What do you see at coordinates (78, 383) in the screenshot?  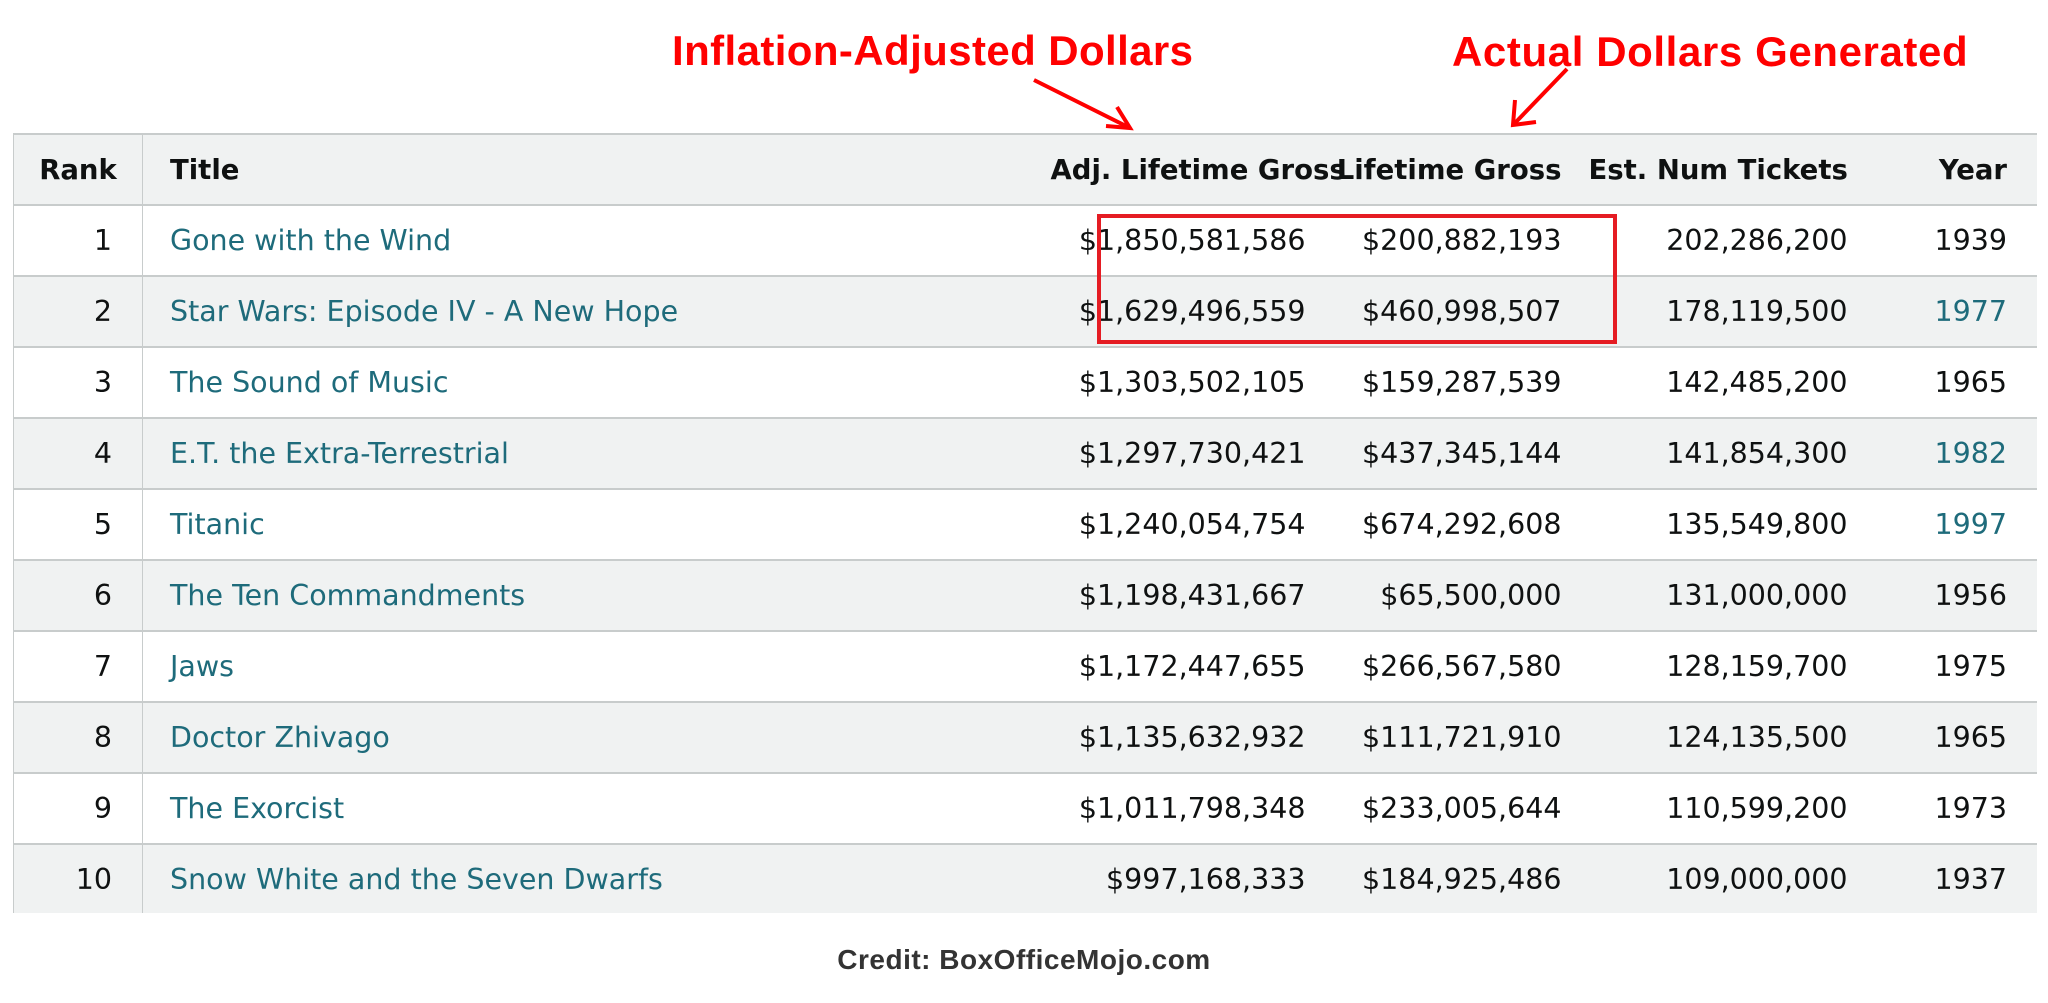 I see `rank-cell: 3` at bounding box center [78, 383].